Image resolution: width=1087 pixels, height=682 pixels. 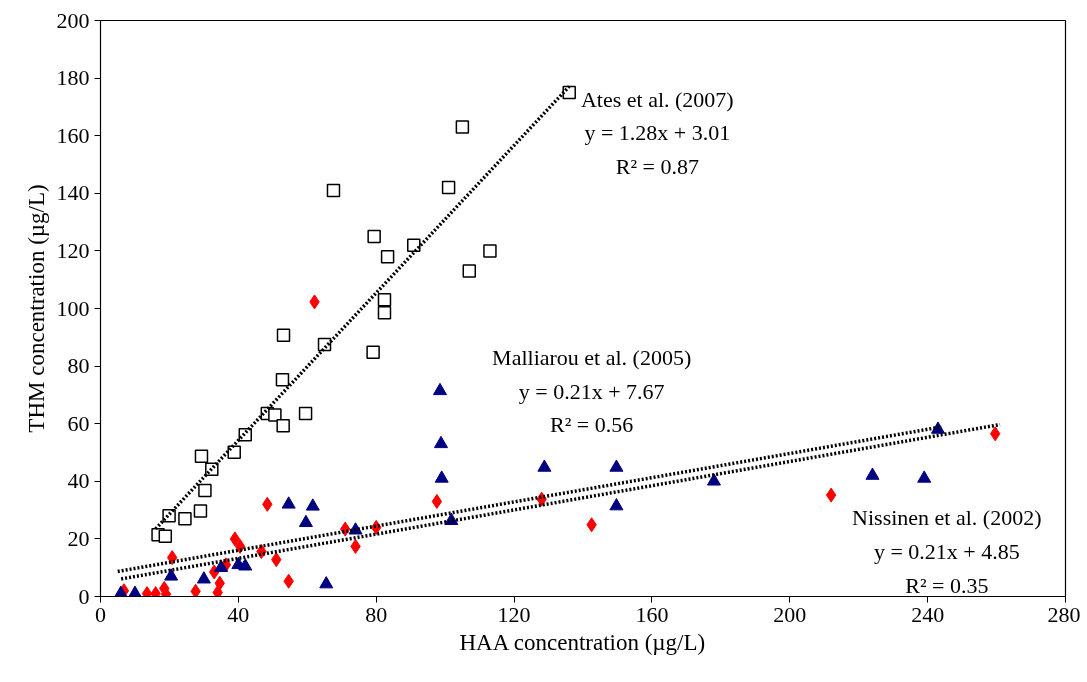 I want to click on annotation: Nissinen et al. (2002) y = 0.21x + 4.85 R² = 0.35, so click(x=947, y=551).